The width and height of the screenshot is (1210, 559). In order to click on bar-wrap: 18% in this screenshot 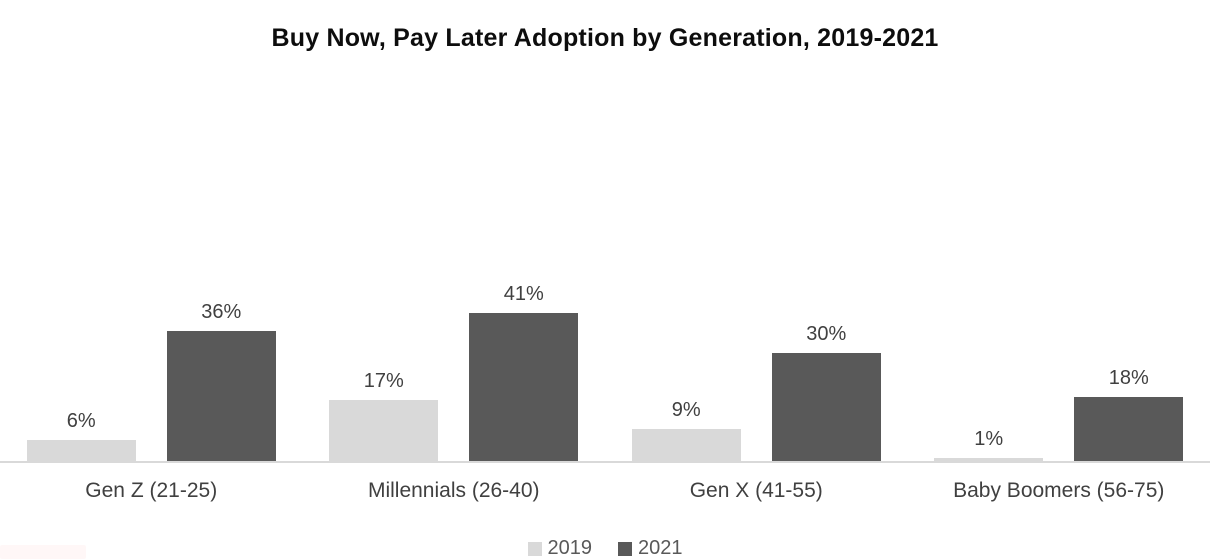, I will do `click(1129, 414)`.